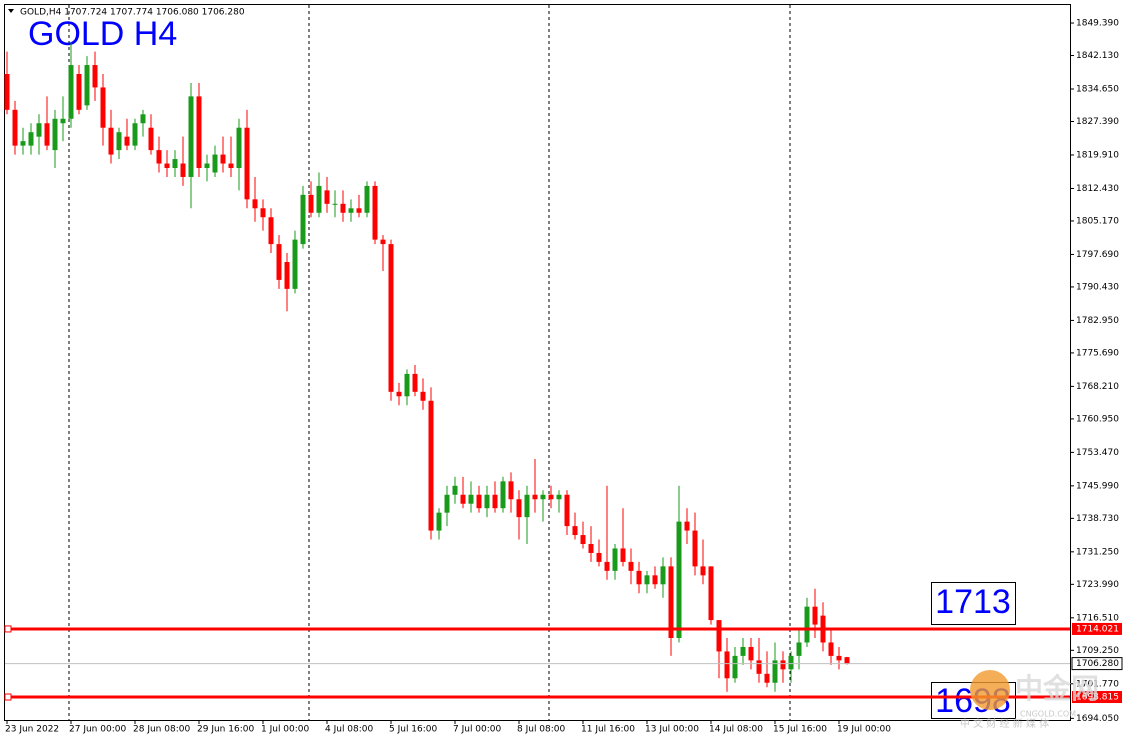 Image resolution: width=1125 pixels, height=742 pixels. What do you see at coordinates (1048, 714) in the screenshot?
I see `watermark-site: CNGOLD.COM` at bounding box center [1048, 714].